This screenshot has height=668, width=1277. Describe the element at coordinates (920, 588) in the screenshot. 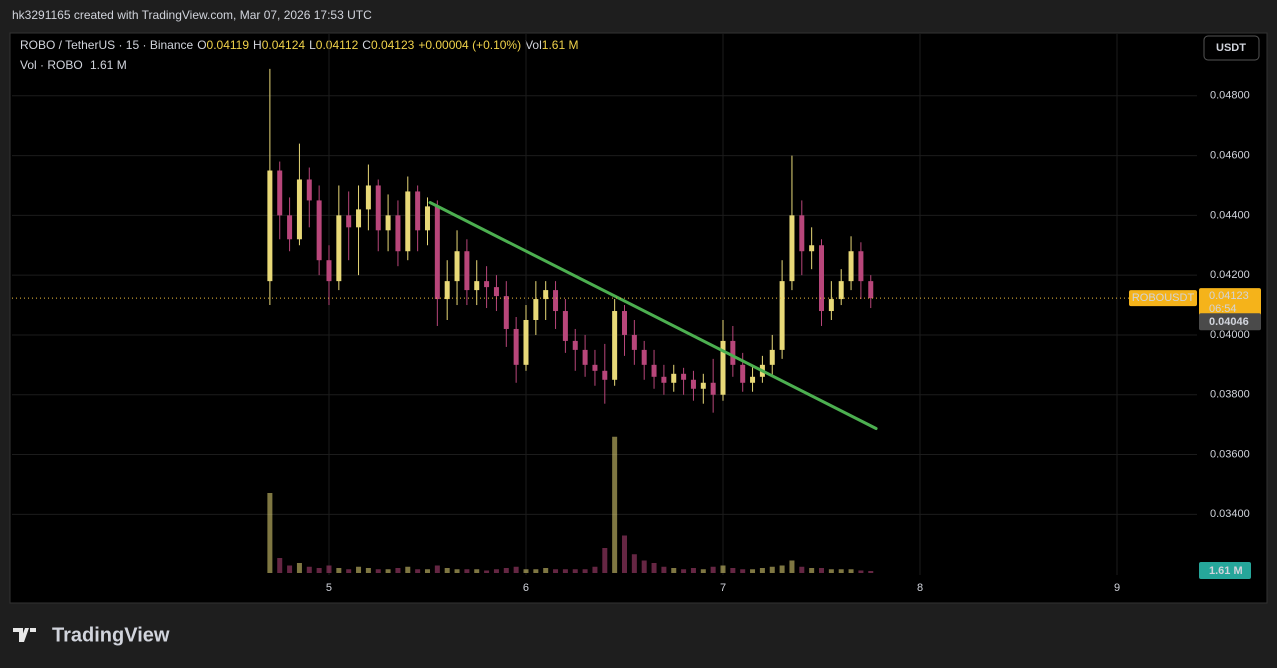

I see `x-tick-label: 8` at that location.